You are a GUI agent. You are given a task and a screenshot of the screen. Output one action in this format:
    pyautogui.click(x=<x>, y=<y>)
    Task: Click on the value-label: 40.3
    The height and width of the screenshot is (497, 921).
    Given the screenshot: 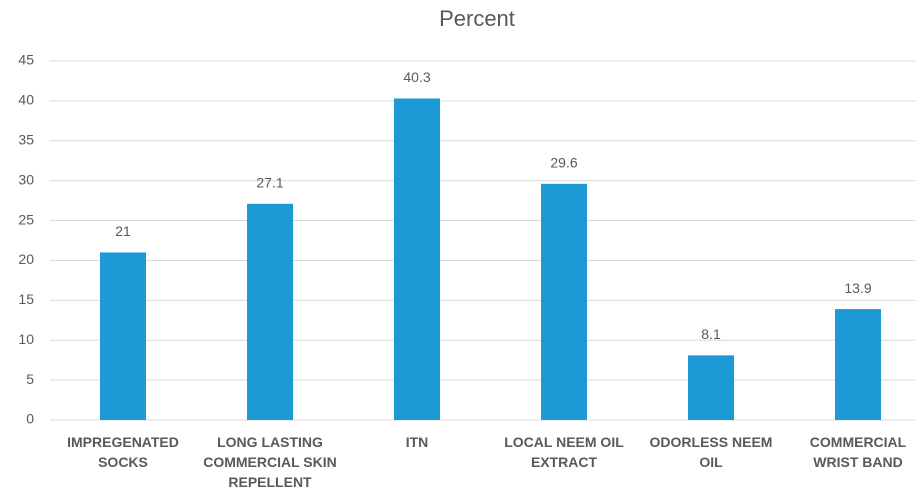 What is the action you would take?
    pyautogui.click(x=416, y=77)
    